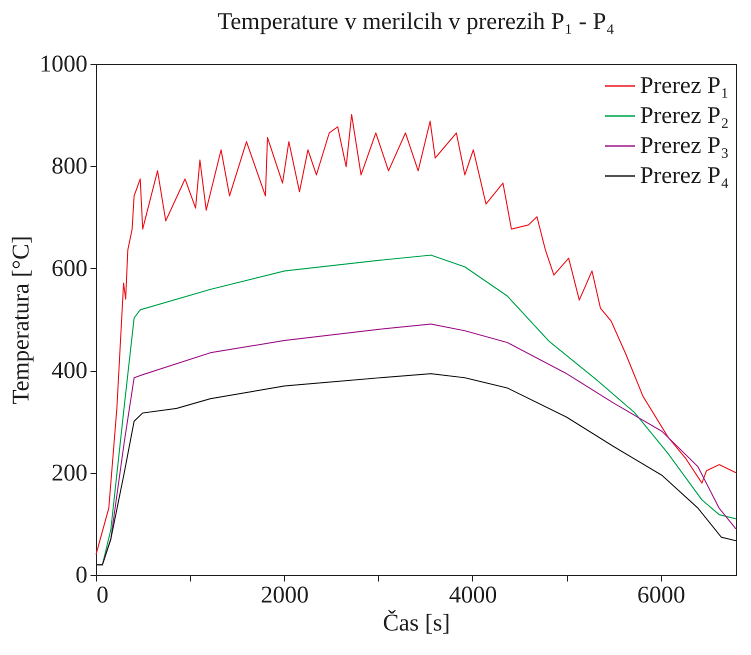 This screenshot has width=751, height=655. What do you see at coordinates (416, 623) in the screenshot?
I see `x-axis-title: Čas [s]` at bounding box center [416, 623].